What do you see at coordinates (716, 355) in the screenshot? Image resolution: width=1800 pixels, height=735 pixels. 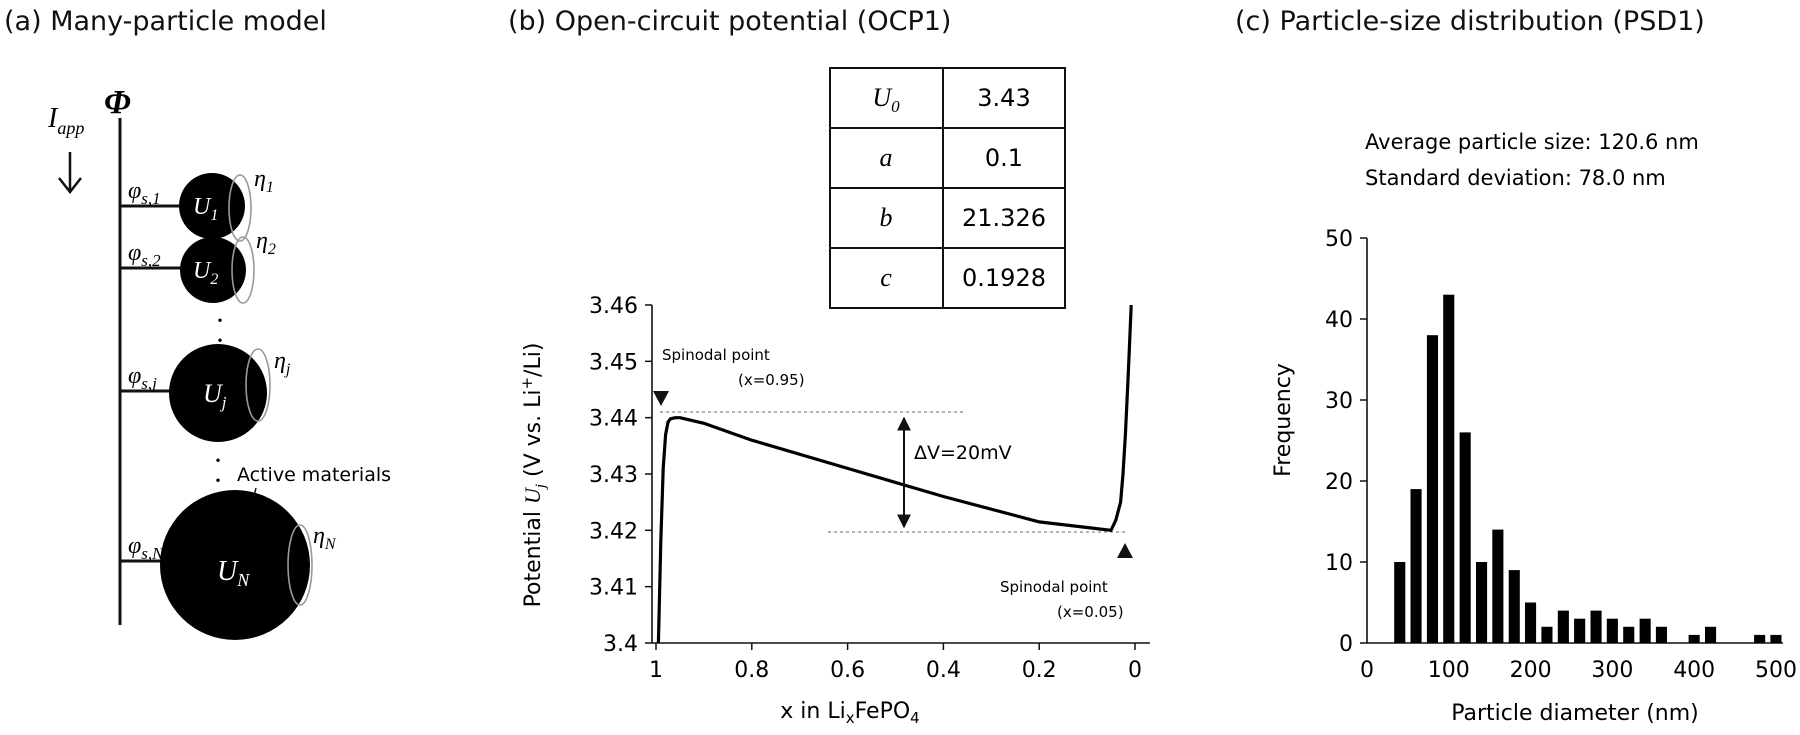 I see `spinodal-left-label: Spinodal point` at bounding box center [716, 355].